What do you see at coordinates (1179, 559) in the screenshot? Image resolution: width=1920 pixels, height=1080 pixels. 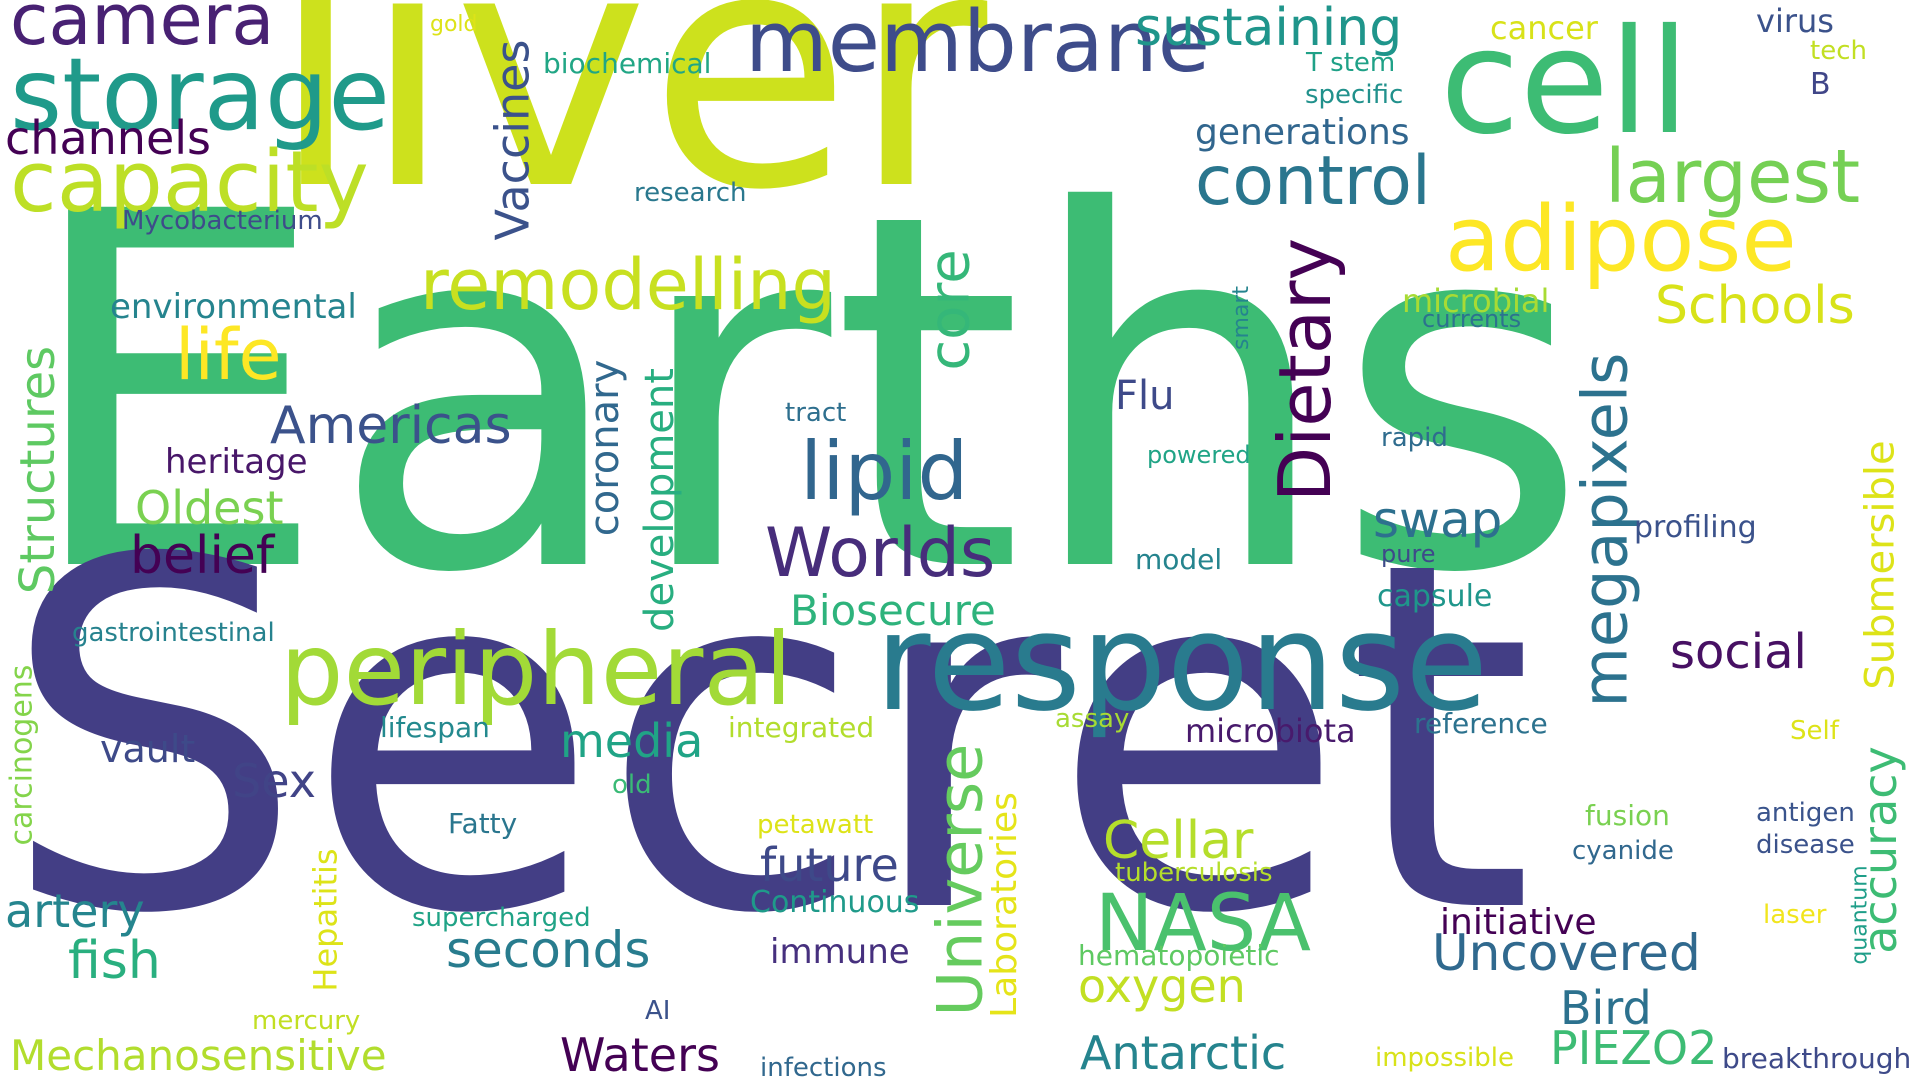 I see `word-model: model` at bounding box center [1179, 559].